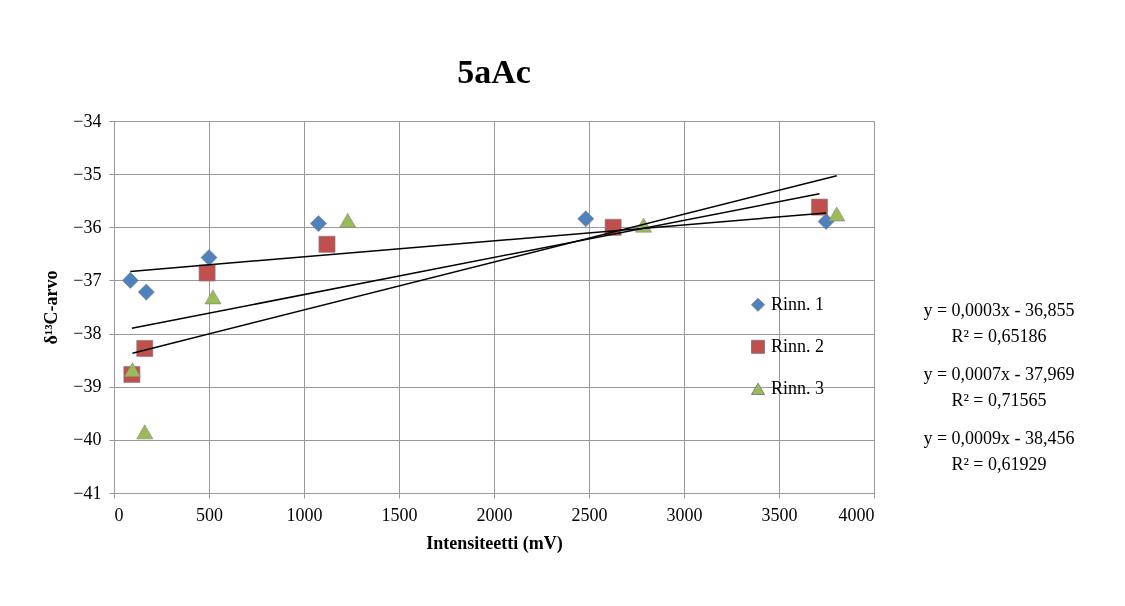 The image size is (1125, 606). Describe the element at coordinates (51, 307) in the screenshot. I see `y-axis-title: δ¹³C-arvo` at that location.